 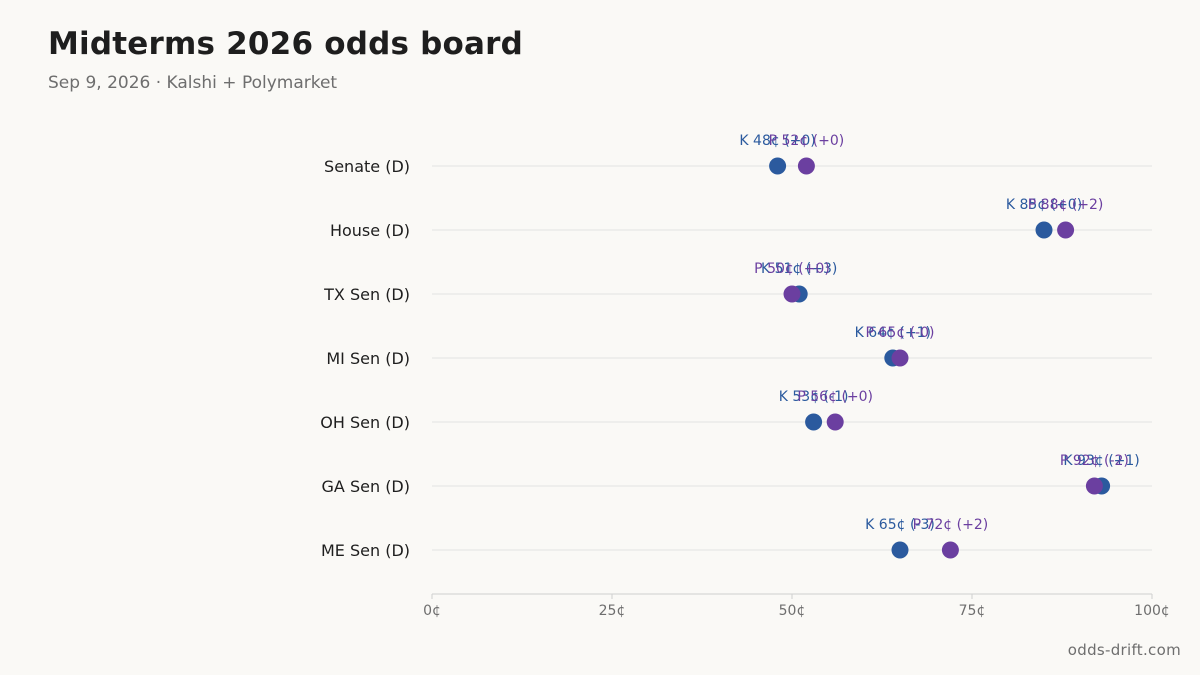 What do you see at coordinates (951, 525) in the screenshot?
I see `value-label-p: P 72¢ (+2)` at bounding box center [951, 525].